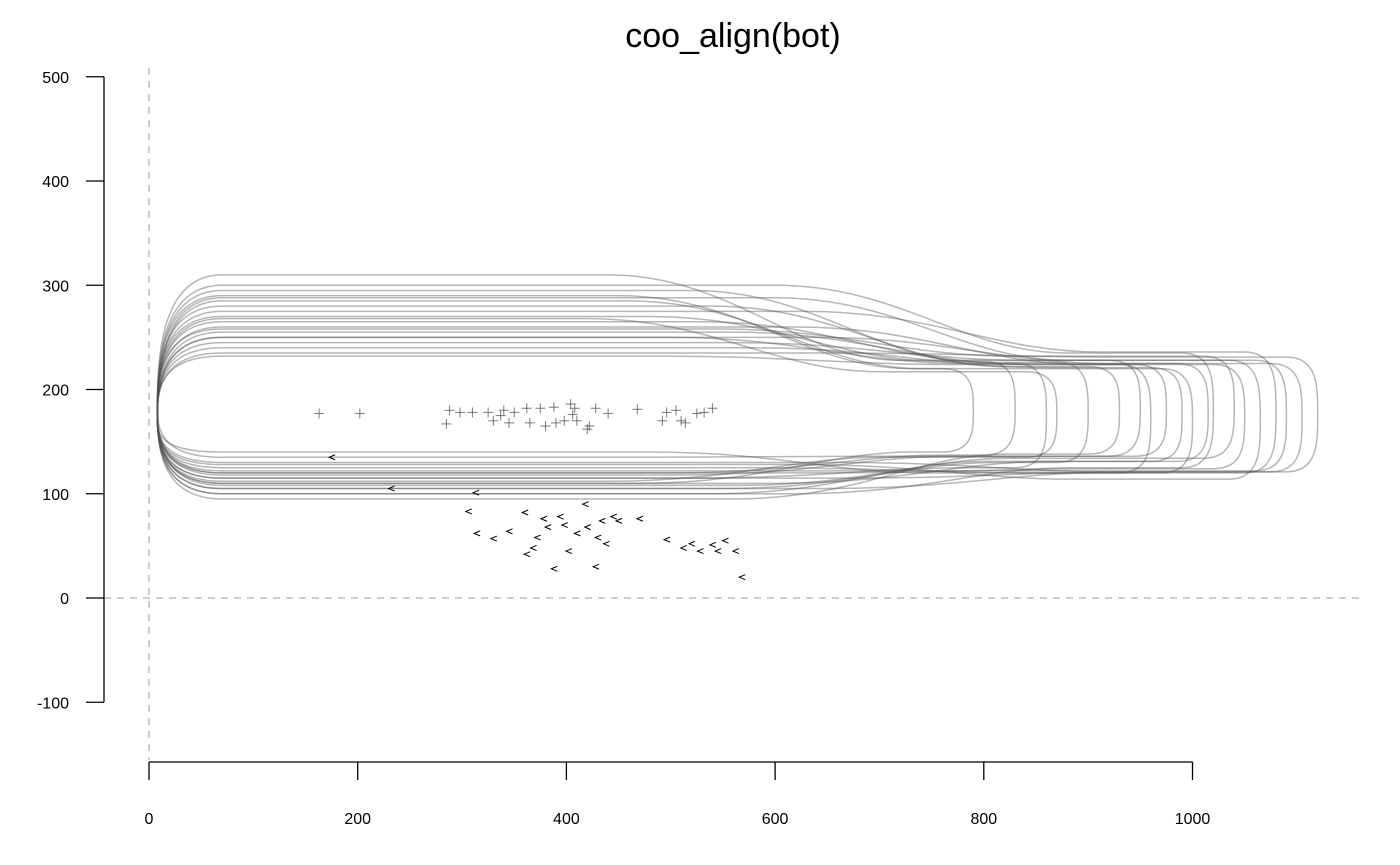  What do you see at coordinates (55, 78) in the screenshot?
I see `y-tick-label: 500` at bounding box center [55, 78].